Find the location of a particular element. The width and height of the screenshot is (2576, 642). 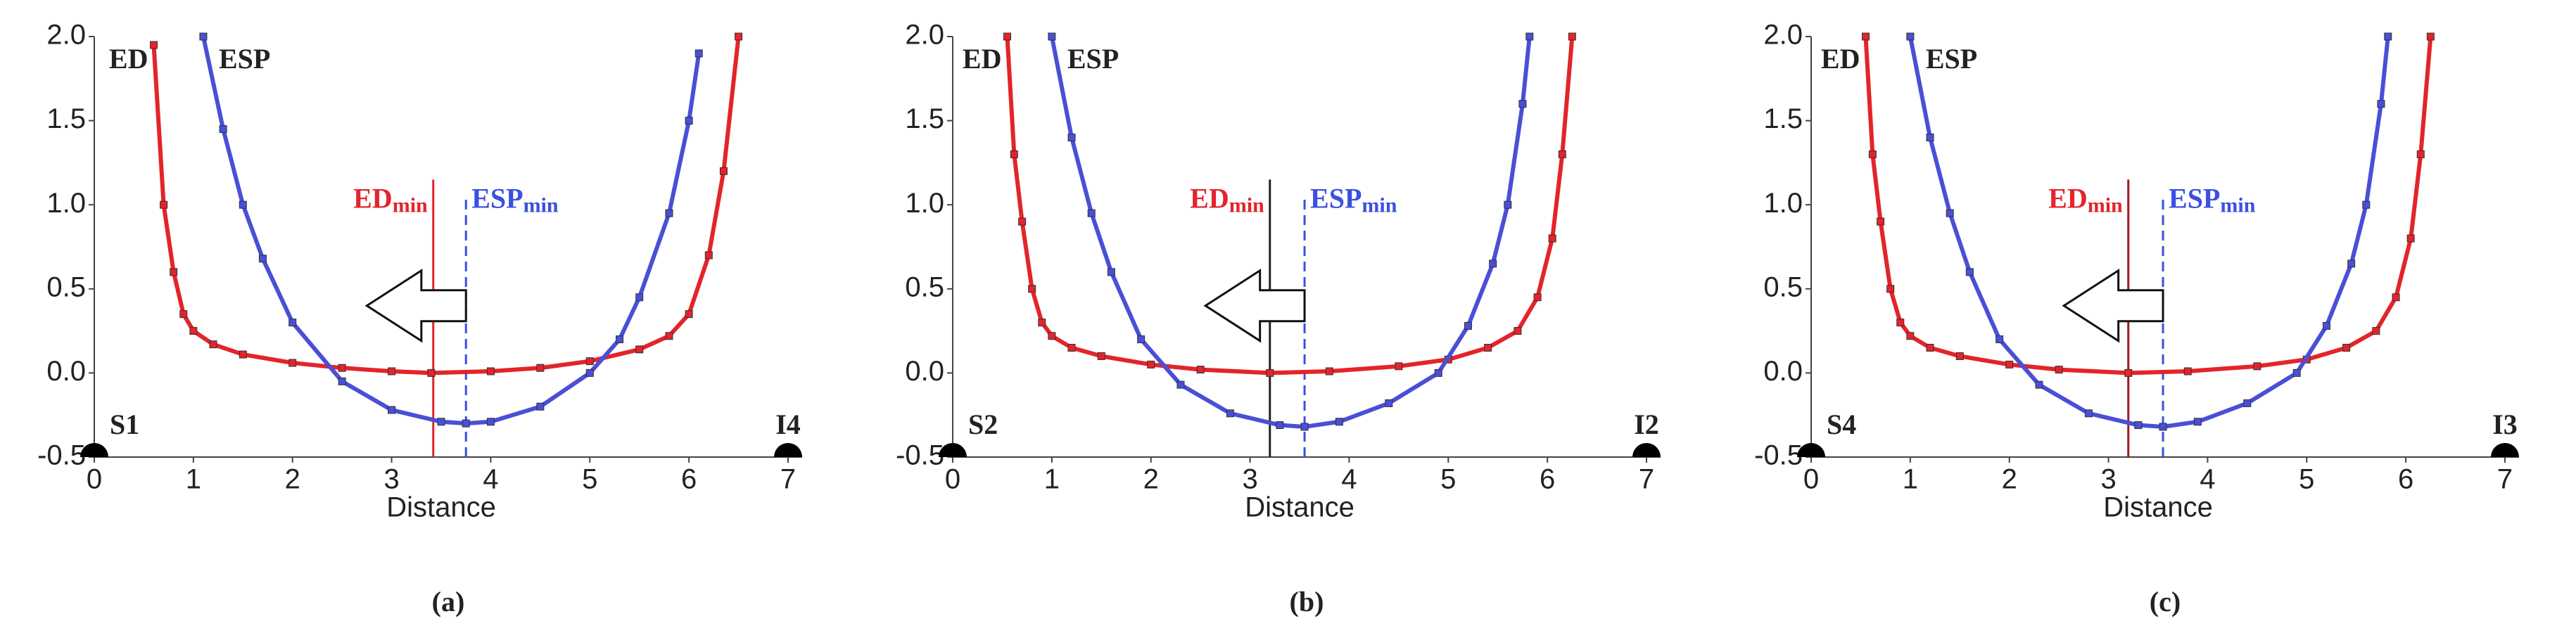

min-label-main: ESP is located at coordinates (1336, 199).